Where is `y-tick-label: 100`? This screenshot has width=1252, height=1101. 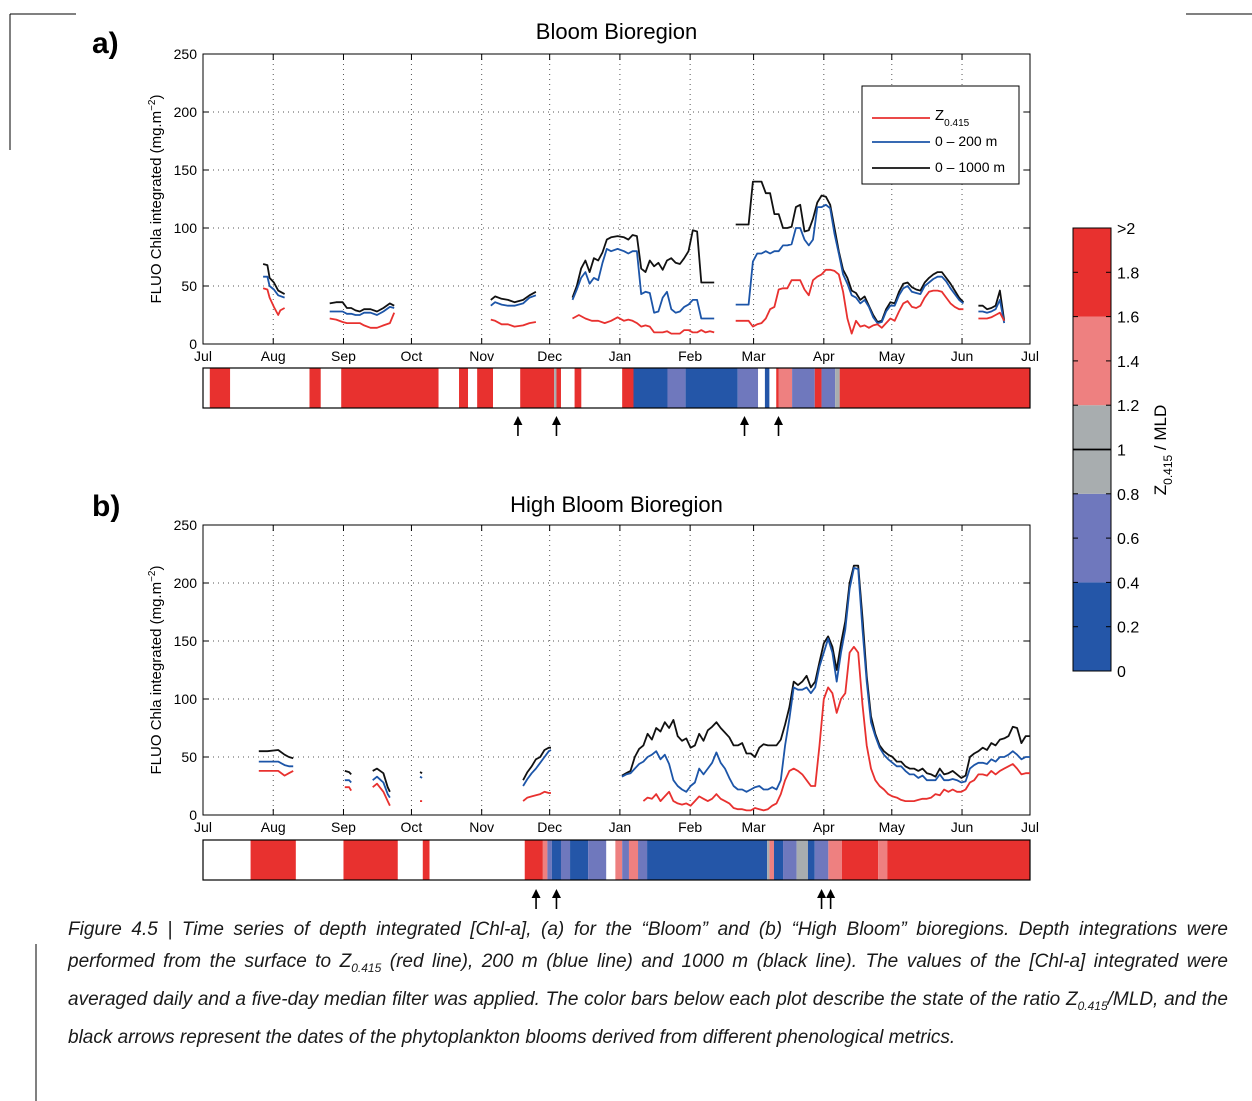
y-tick-label: 100 is located at coordinates (186, 699).